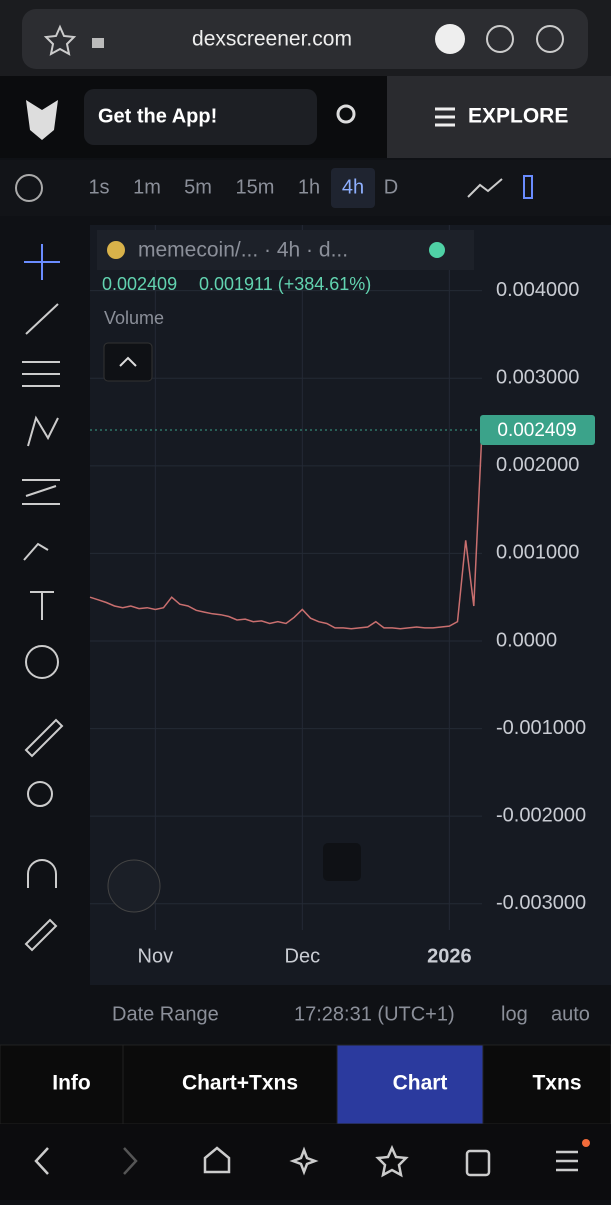  What do you see at coordinates (518, 116) in the screenshot?
I see `explore-label: EXPLORE` at bounding box center [518, 116].